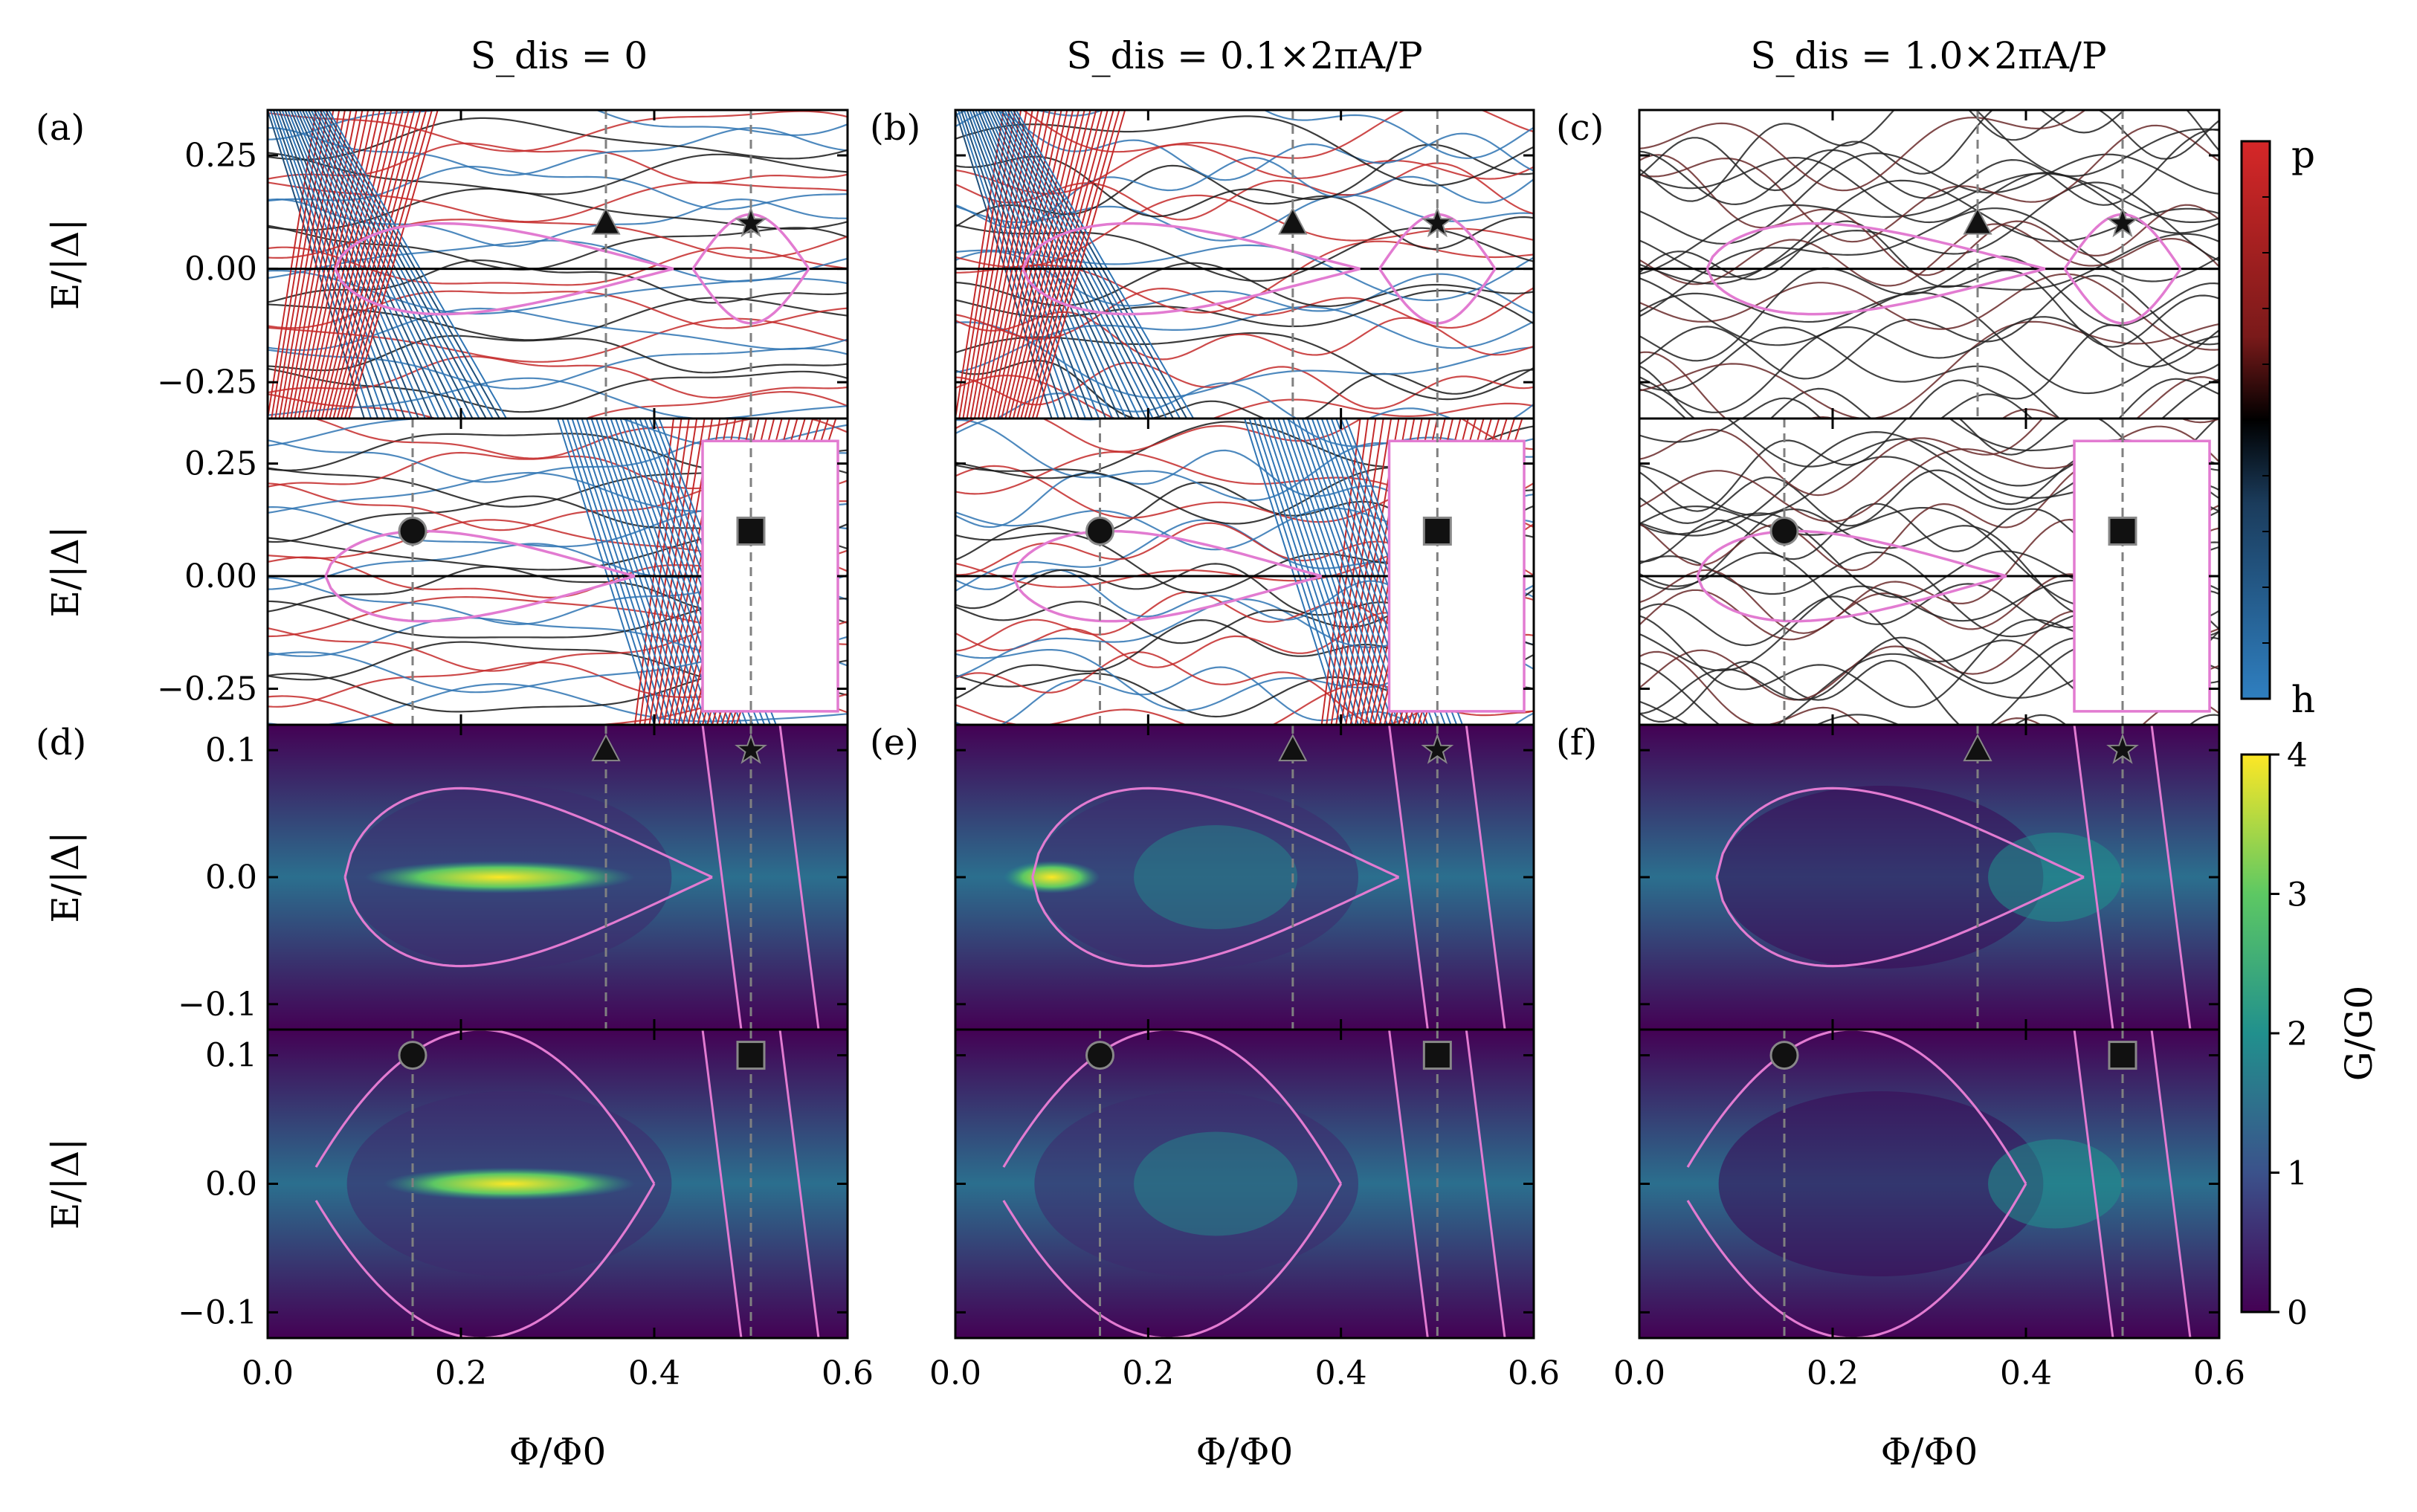  What do you see at coordinates (2122, 749) in the screenshot?
I see `star-marker` at bounding box center [2122, 749].